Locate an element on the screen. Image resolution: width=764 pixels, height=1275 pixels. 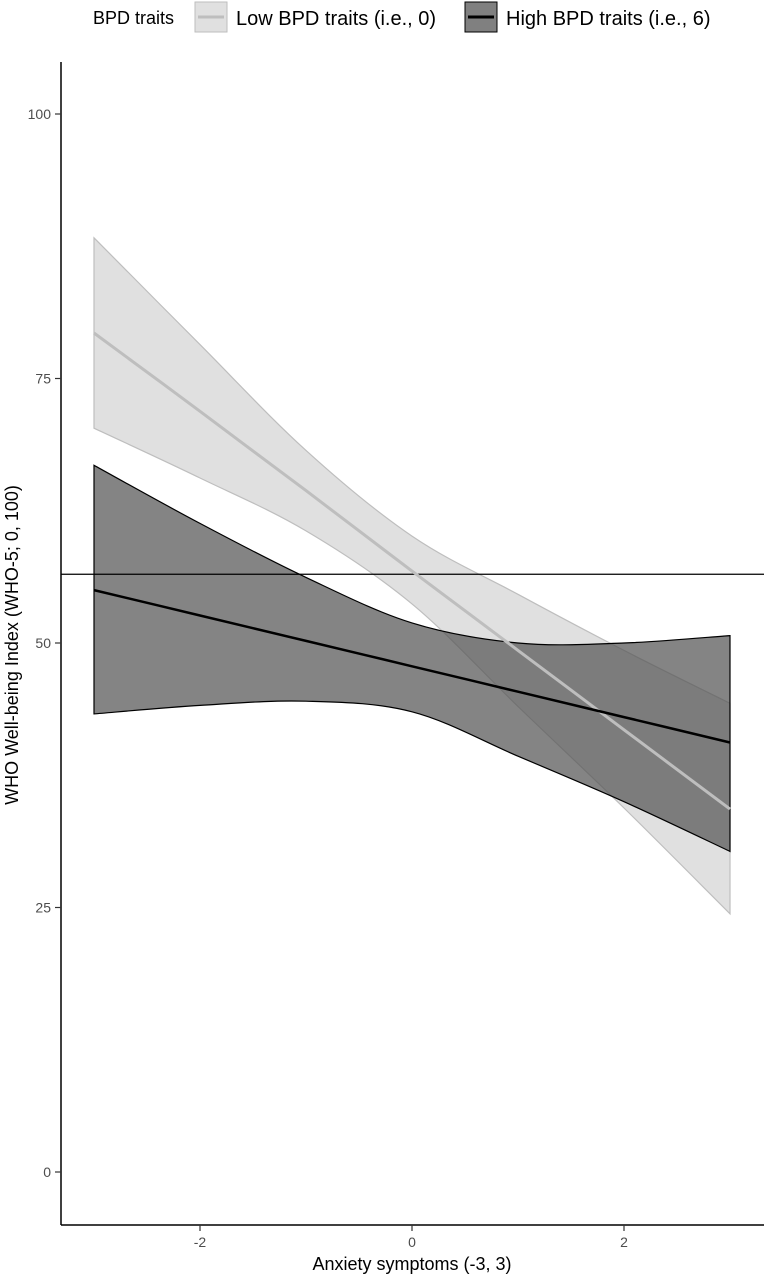
y-tick-label: 50 is located at coordinates (43, 643).